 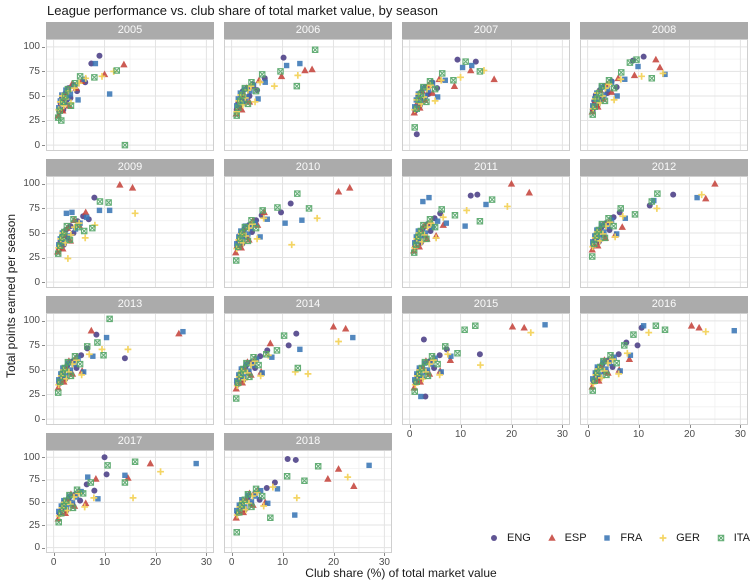 What do you see at coordinates (509, 538) in the screenshot?
I see `legend-item-ENG: ENG` at bounding box center [509, 538].